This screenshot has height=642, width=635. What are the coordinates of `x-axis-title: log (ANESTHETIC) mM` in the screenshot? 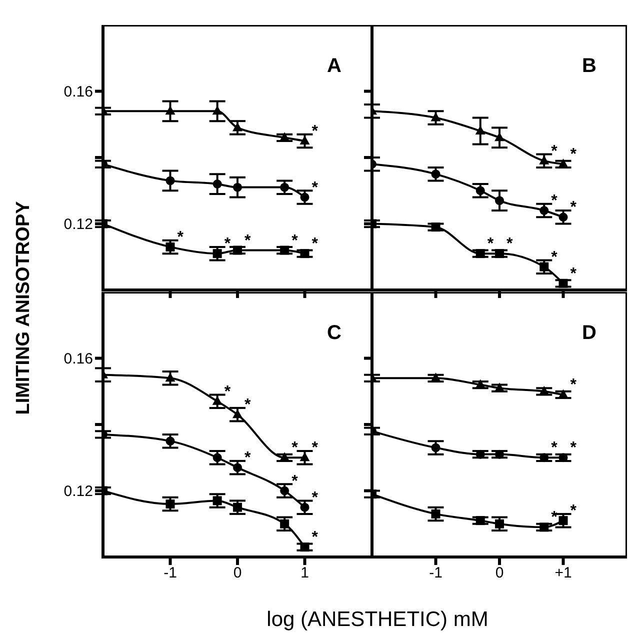 It's located at (378, 620).